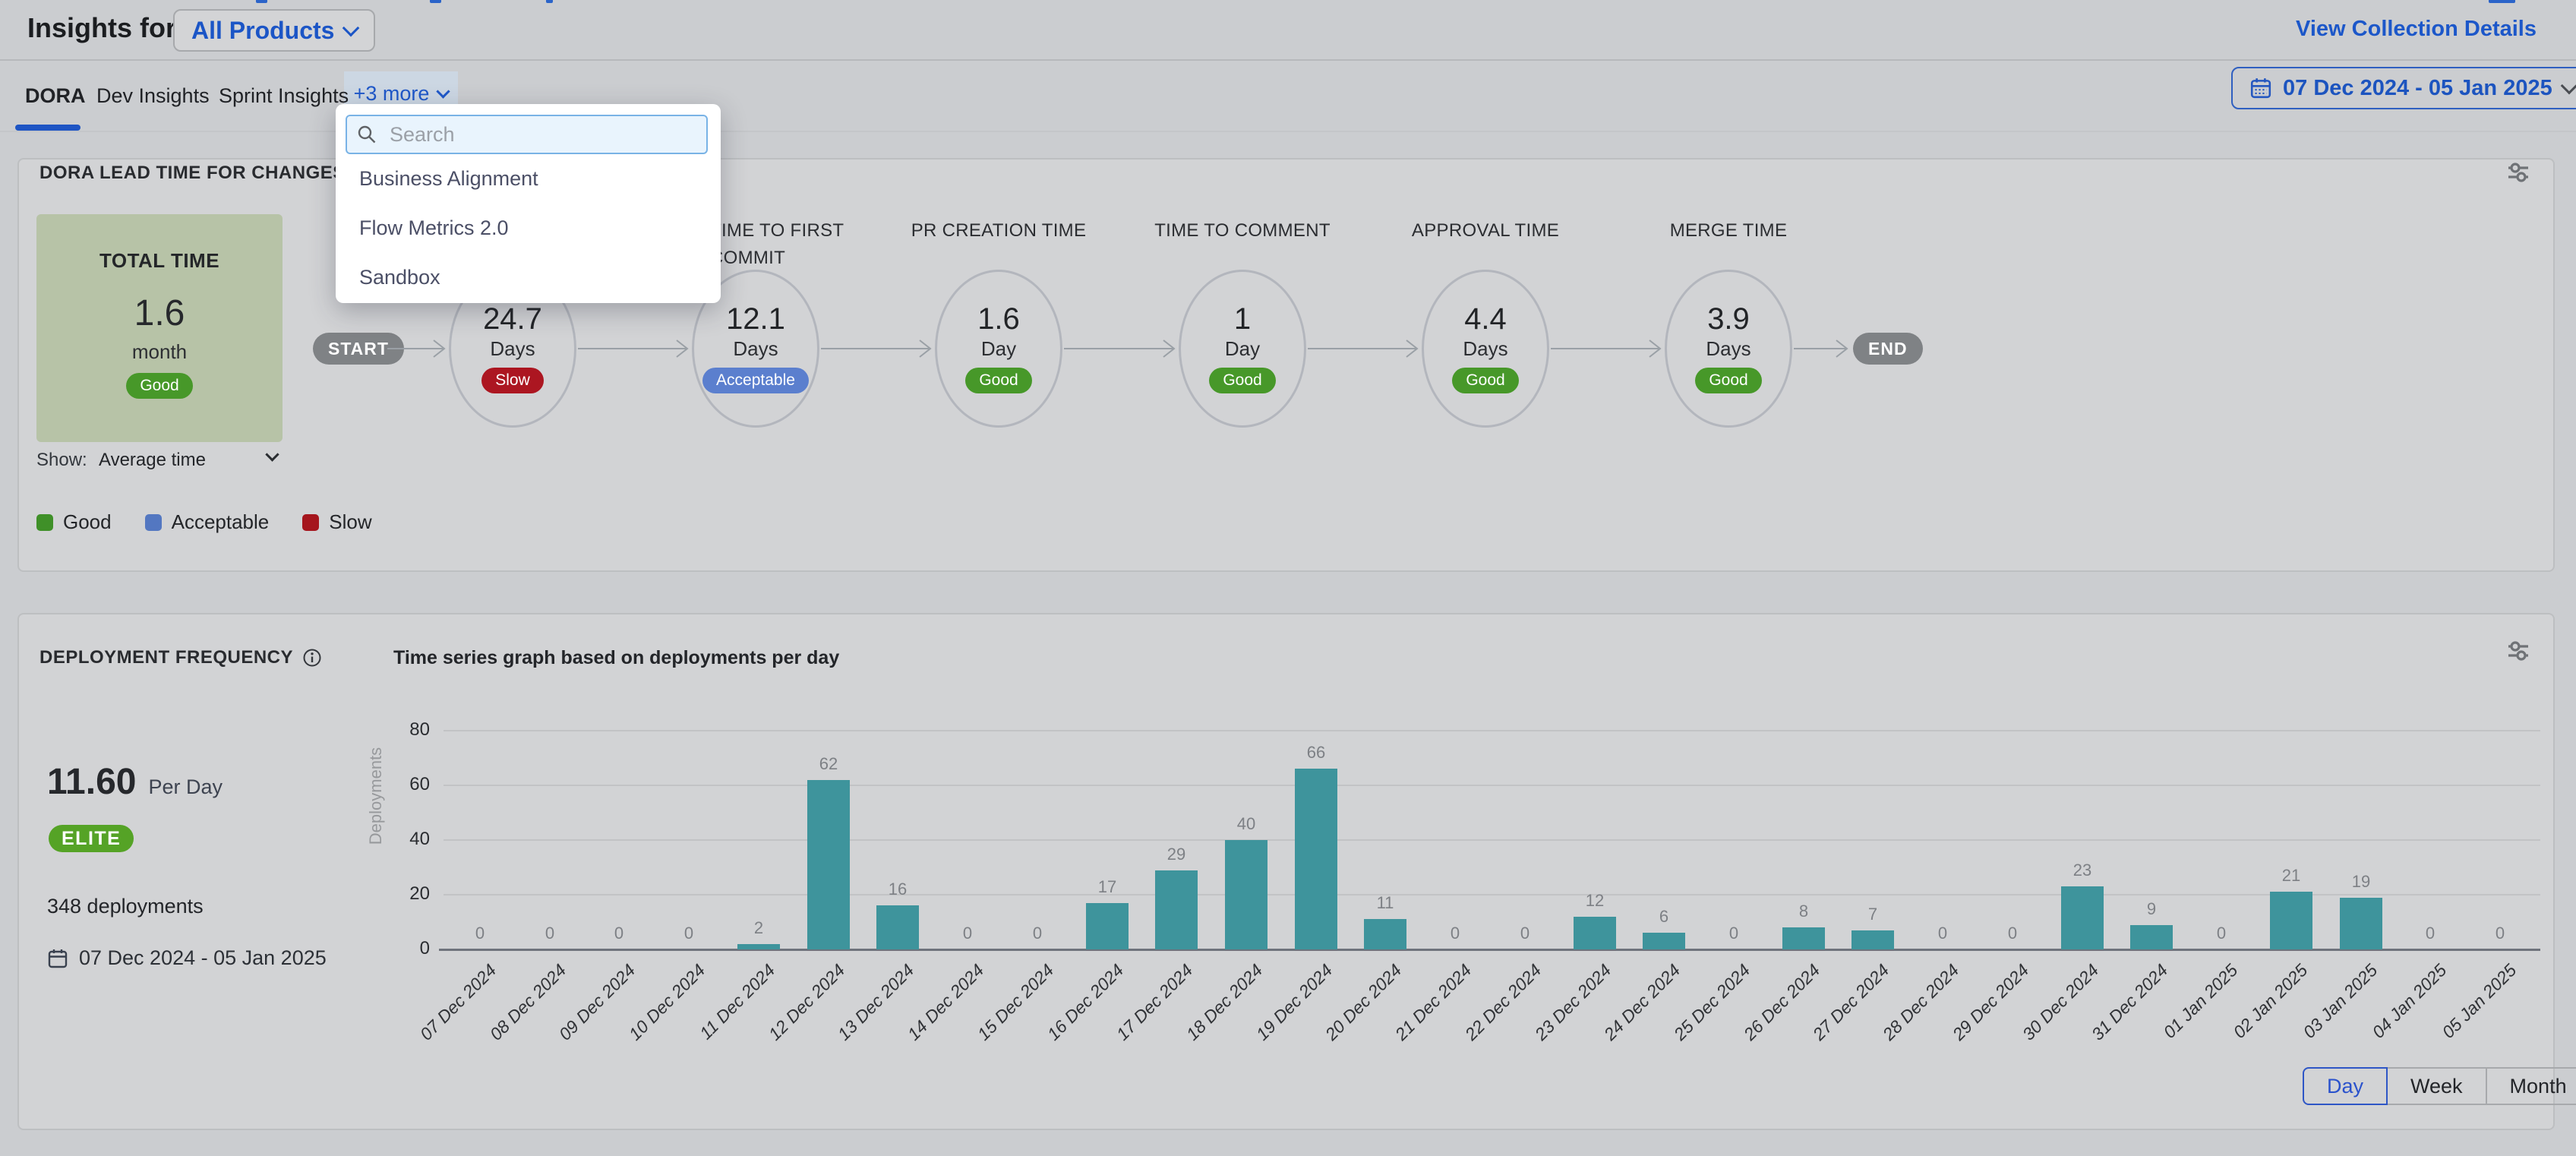 This screenshot has width=2576, height=1156. Describe the element at coordinates (166, 657) in the screenshot. I see `deployment-card-title: DEPLOYMENT FREQUENCY` at that location.